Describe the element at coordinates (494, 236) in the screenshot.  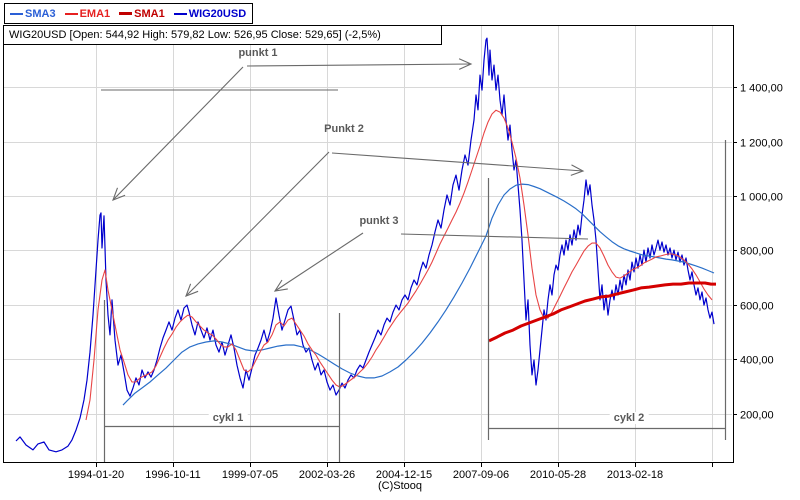
I see `annotation-punkt3-line-right` at that location.